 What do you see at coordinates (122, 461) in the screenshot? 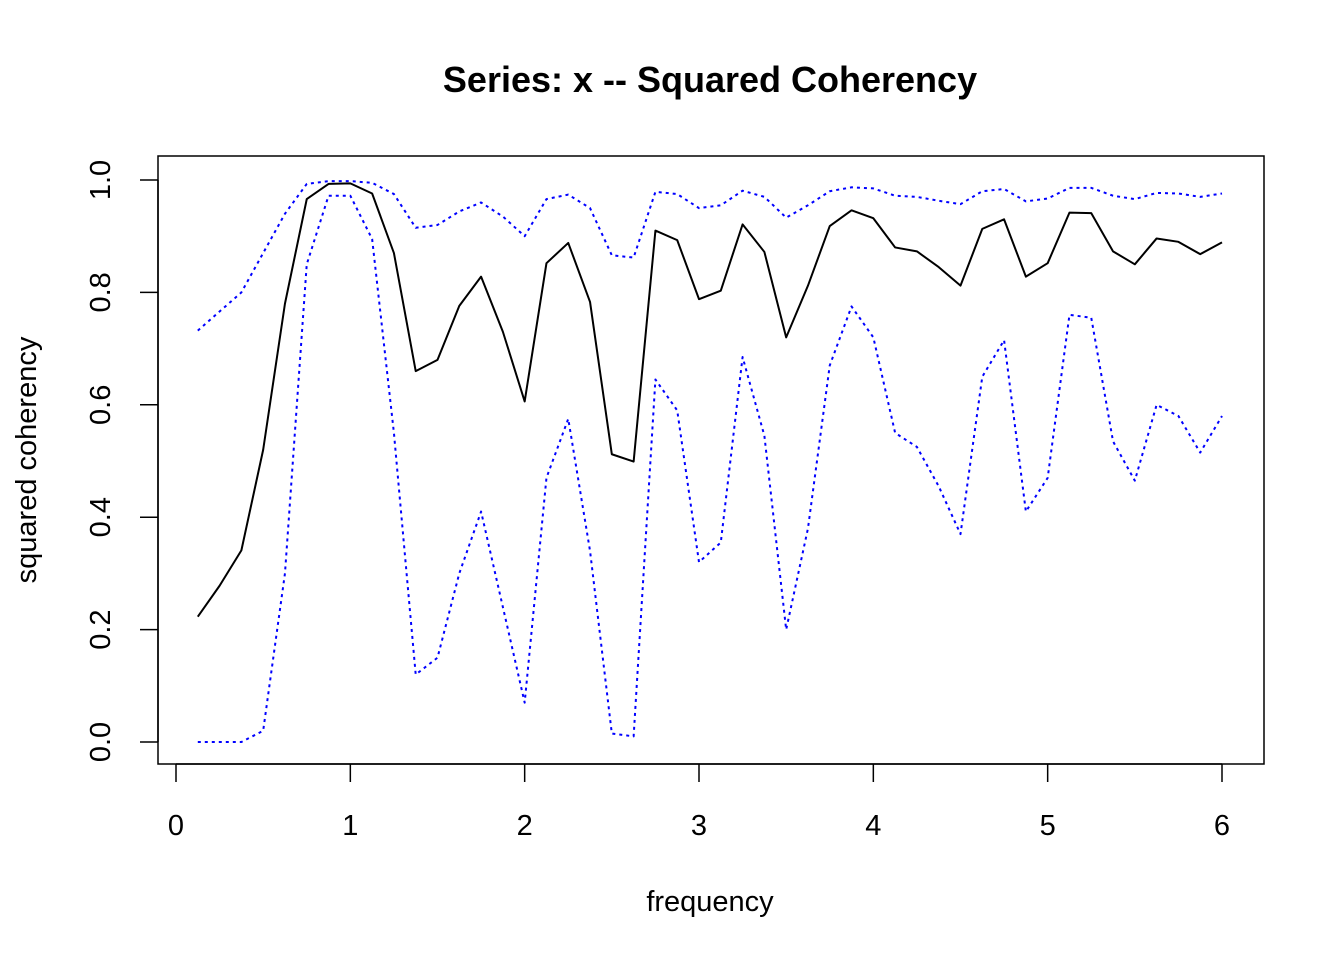
I see `y-axis: 0.0 0.2 0.4 0.6 0.8 1.0` at bounding box center [122, 461].